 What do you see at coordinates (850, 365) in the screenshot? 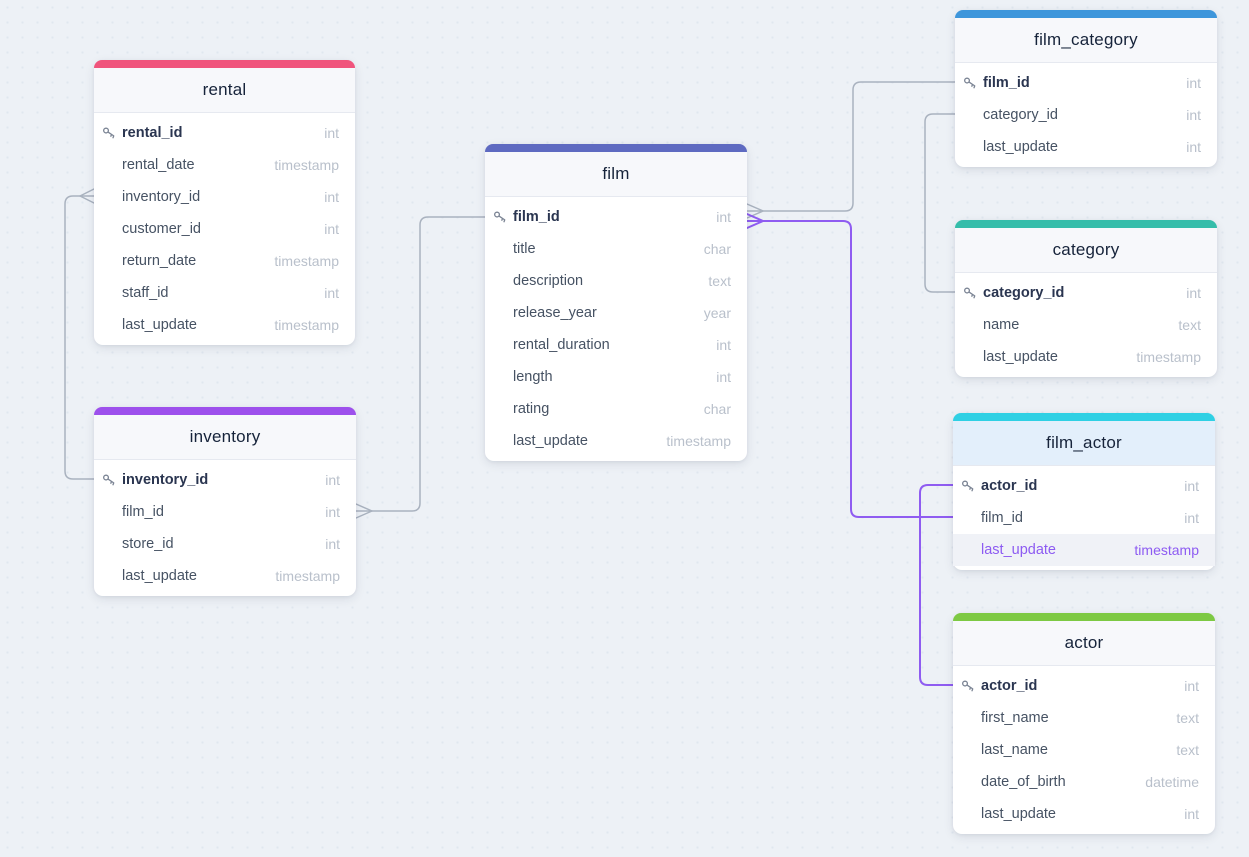
I see `edge-film-film_actor` at bounding box center [850, 365].